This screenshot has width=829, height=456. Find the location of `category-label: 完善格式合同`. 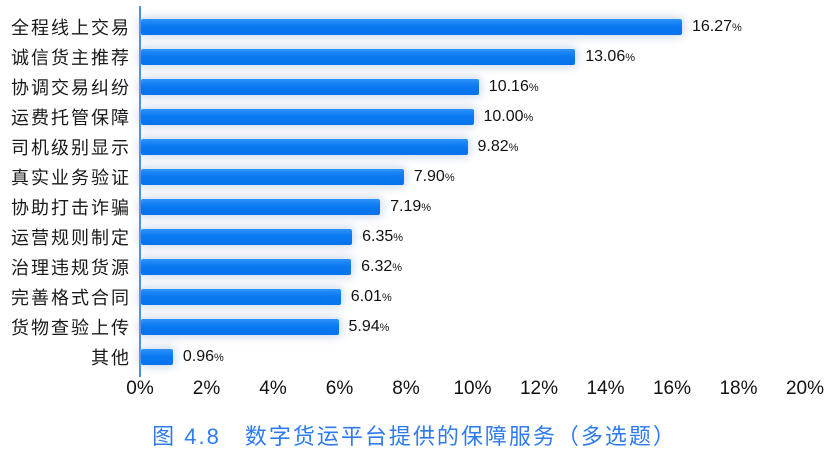

category-label: 完善格式合同 is located at coordinates (71, 298).